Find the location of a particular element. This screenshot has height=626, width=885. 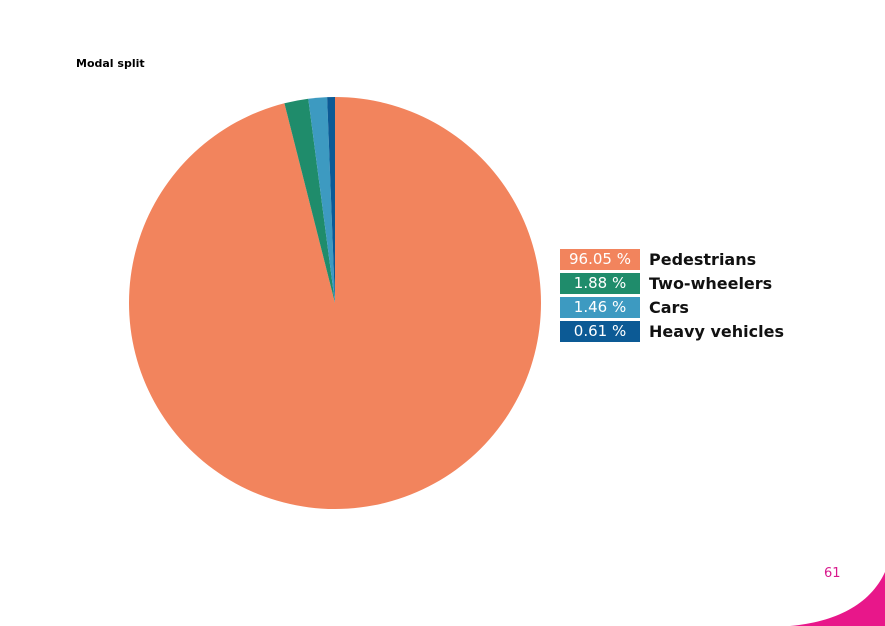

pie-slice-two-wheelers is located at coordinates (309, 201).